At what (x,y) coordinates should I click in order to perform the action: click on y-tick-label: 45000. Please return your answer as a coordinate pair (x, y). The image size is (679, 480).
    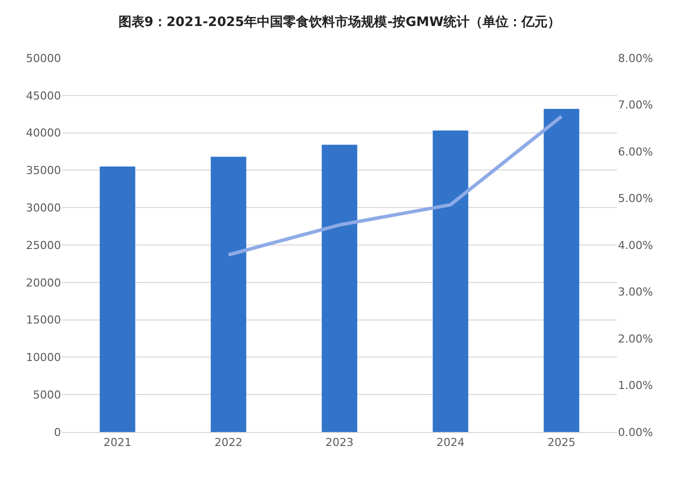
    Looking at the image, I should click on (43, 95).